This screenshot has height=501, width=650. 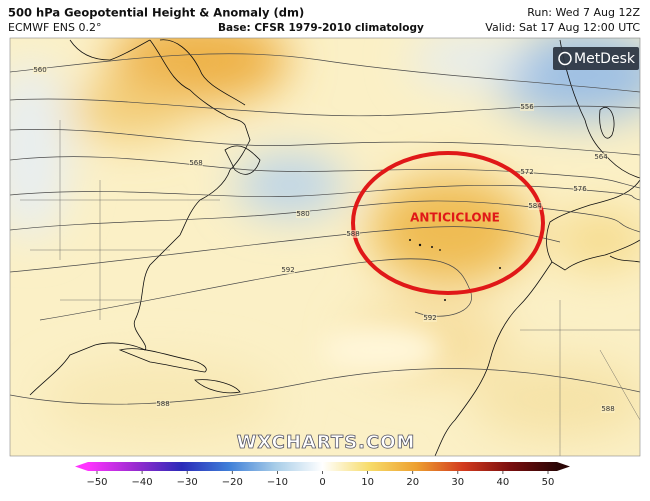 I want to click on colorbar-tick-label: 40, so click(x=503, y=482).